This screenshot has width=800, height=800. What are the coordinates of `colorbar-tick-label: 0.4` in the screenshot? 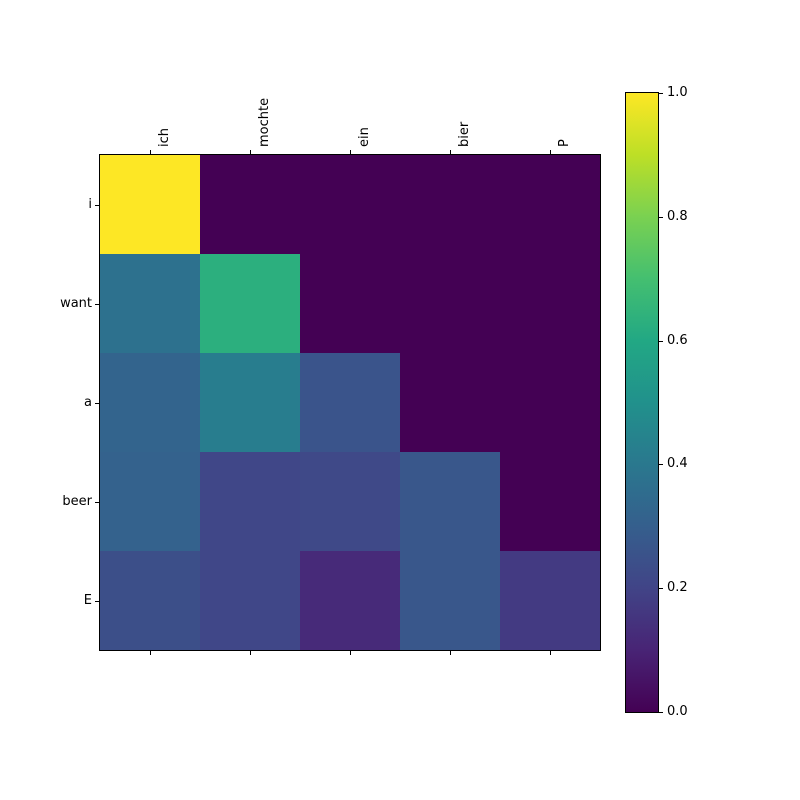 It's located at (677, 464).